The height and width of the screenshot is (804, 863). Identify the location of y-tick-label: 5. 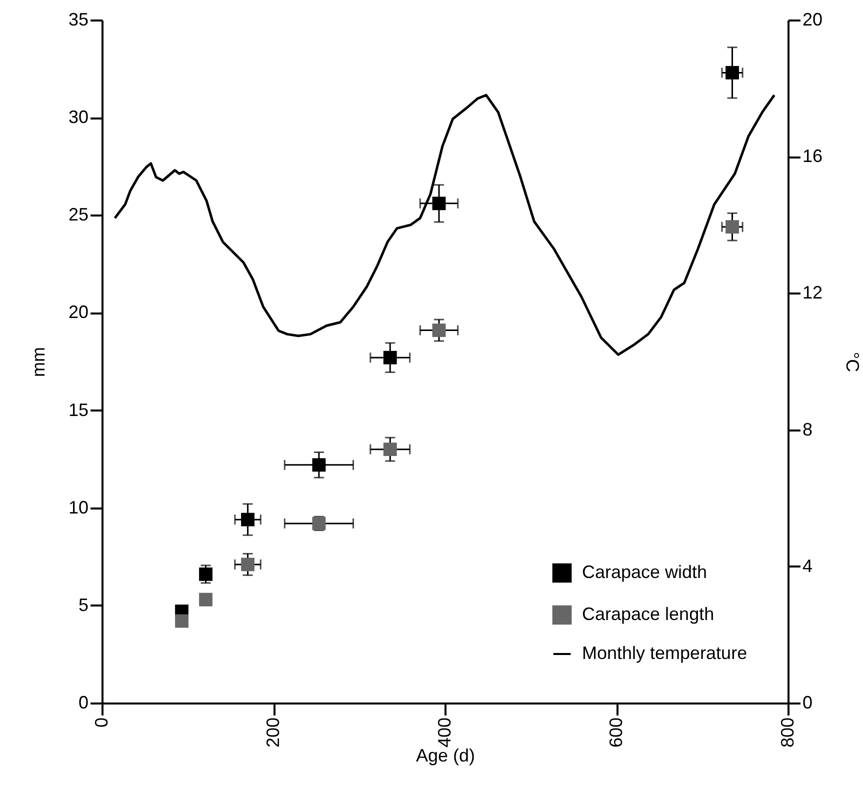
(83, 604).